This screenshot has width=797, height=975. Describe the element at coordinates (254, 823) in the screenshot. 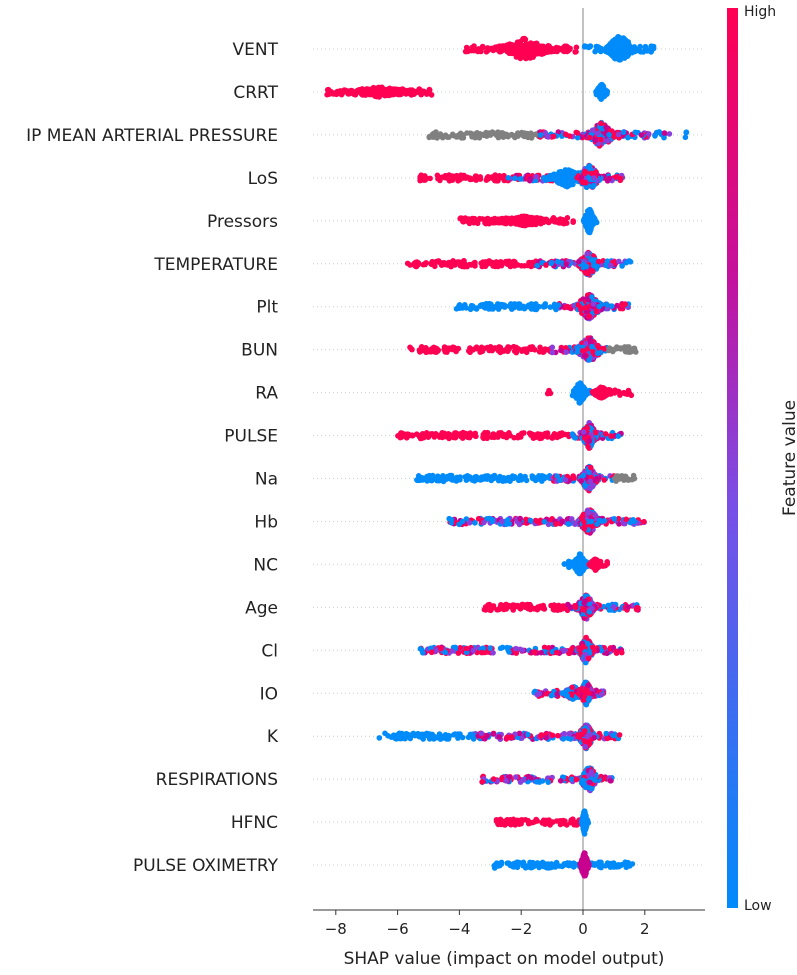

I see `feature-label: HFNC` at that location.